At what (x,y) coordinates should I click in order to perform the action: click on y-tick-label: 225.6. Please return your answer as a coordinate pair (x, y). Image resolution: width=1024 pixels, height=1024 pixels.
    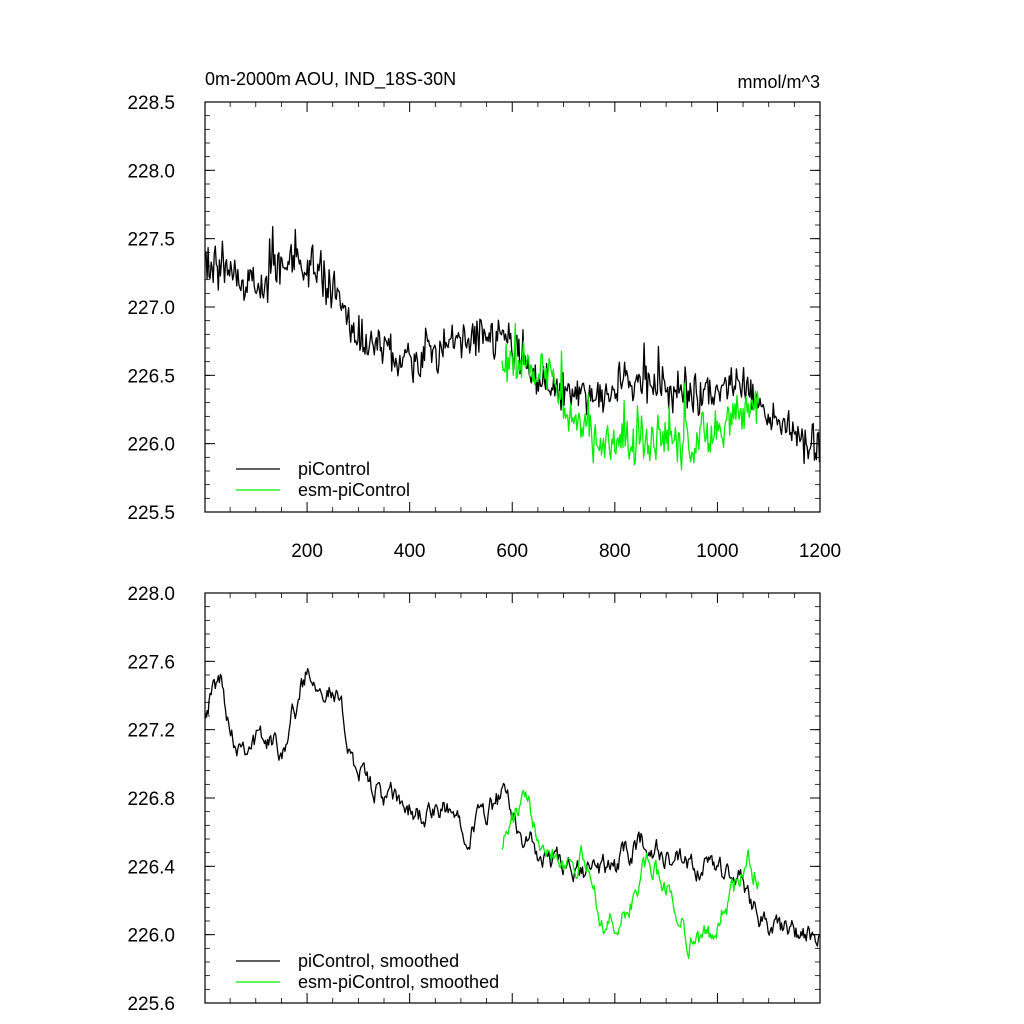
    Looking at the image, I should click on (151, 1004).